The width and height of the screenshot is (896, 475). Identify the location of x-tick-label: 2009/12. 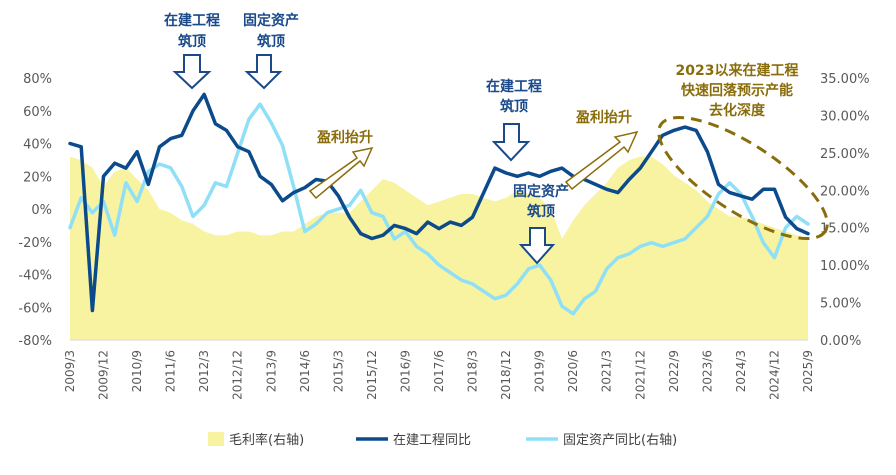
(104, 375).